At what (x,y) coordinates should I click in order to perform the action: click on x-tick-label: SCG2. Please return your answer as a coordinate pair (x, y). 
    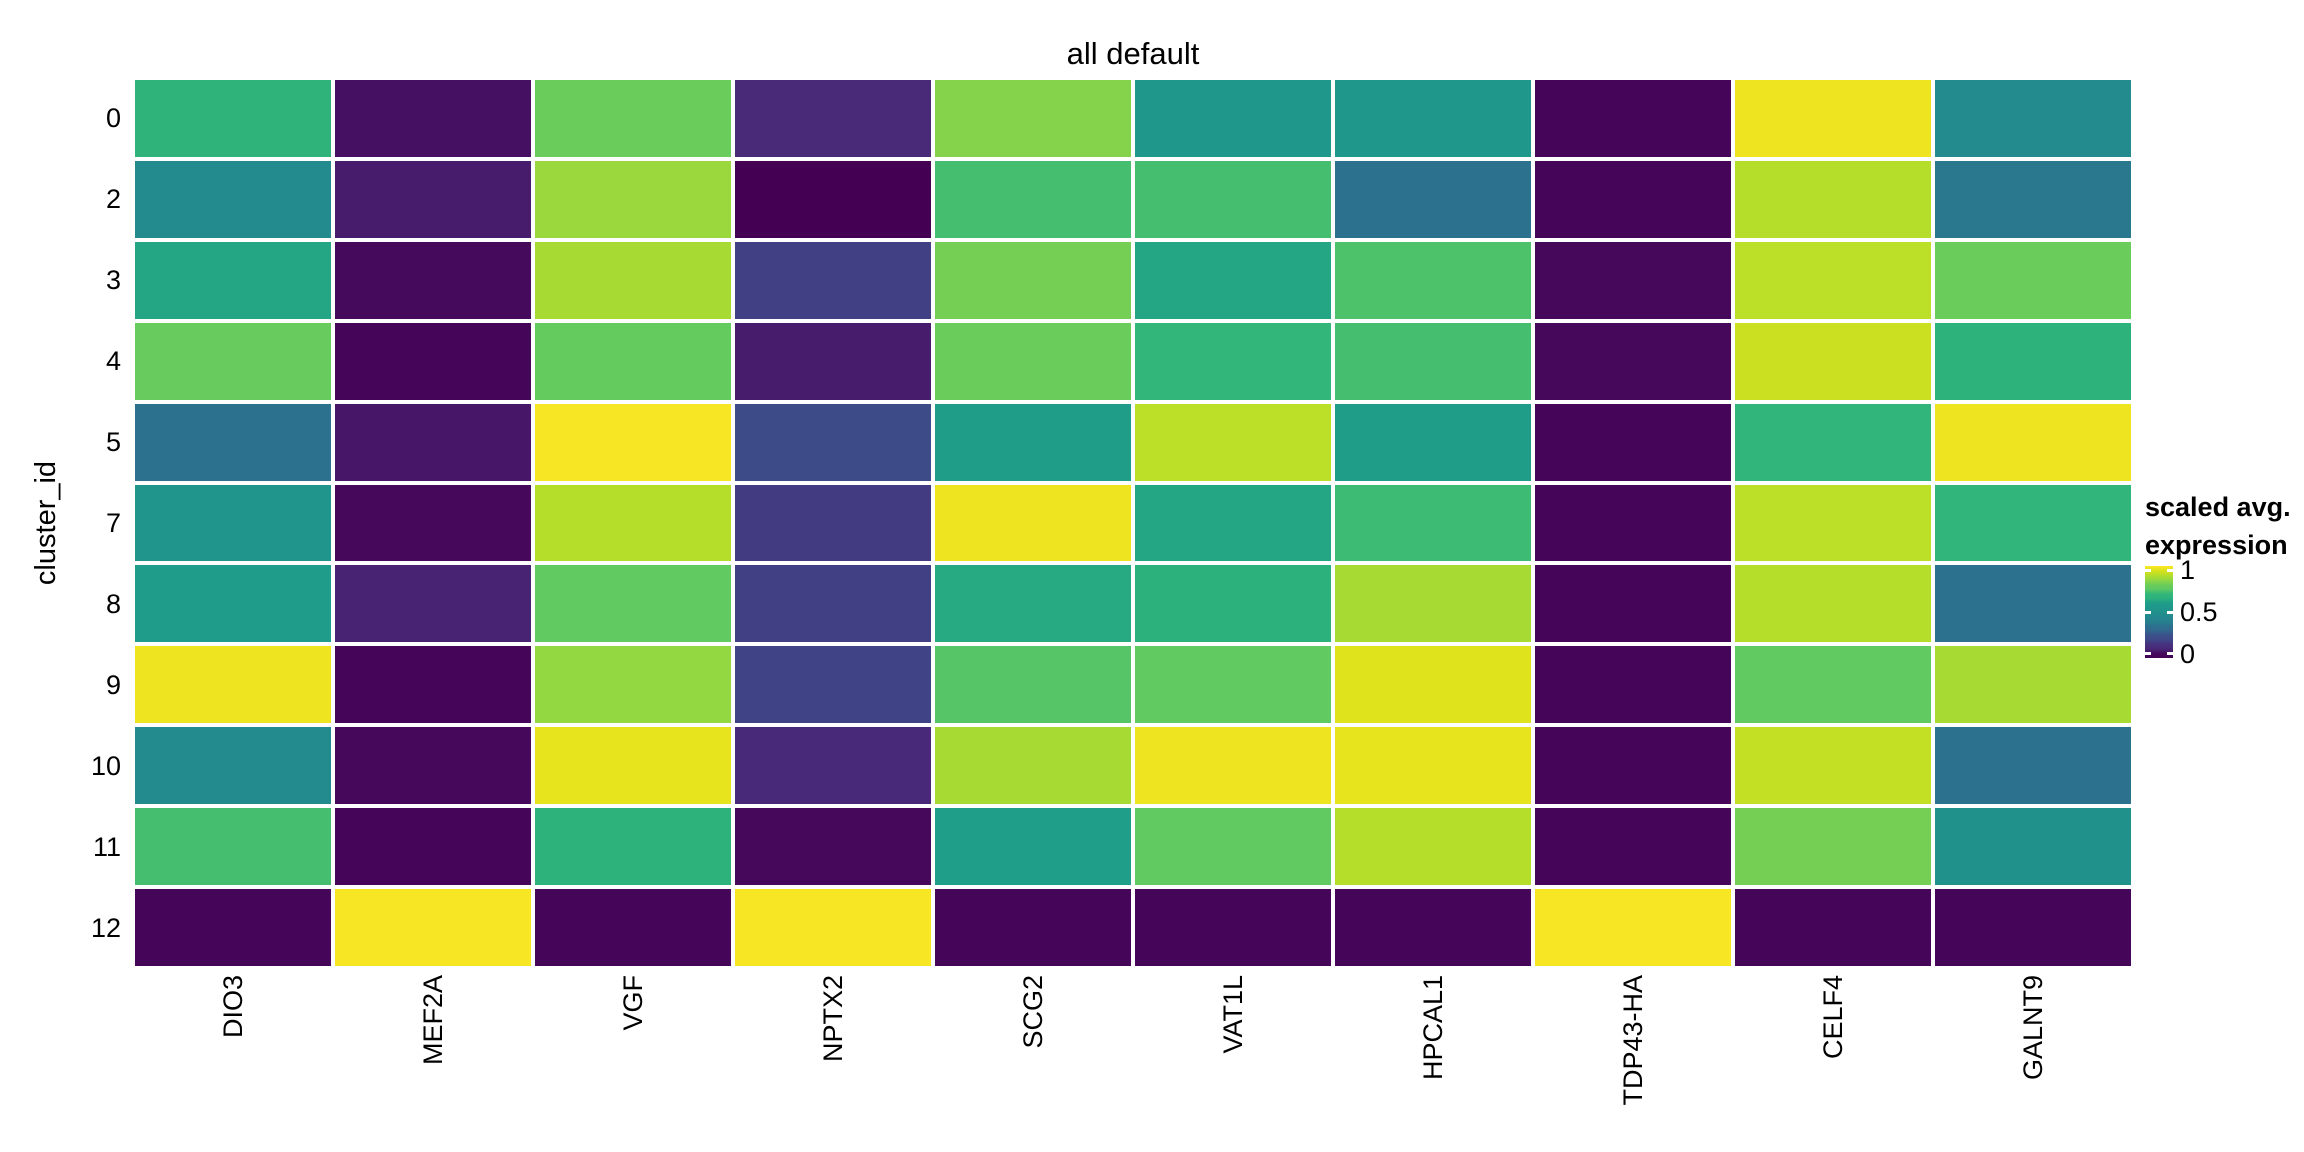
    Looking at the image, I should click on (1033, 1012).